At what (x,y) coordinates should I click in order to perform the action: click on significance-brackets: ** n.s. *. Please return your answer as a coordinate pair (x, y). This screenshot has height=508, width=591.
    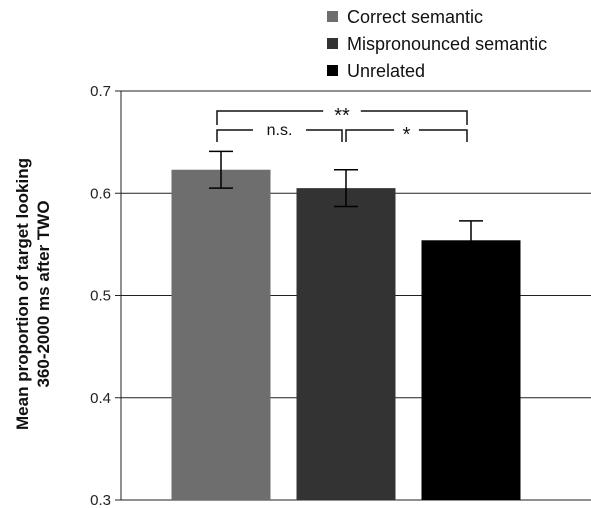
    Looking at the image, I should click on (342, 125).